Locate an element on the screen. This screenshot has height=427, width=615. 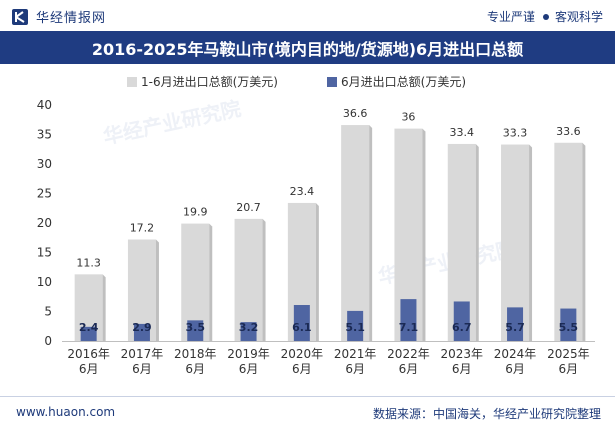
data-label-june: 5.1 is located at coordinates (355, 327).